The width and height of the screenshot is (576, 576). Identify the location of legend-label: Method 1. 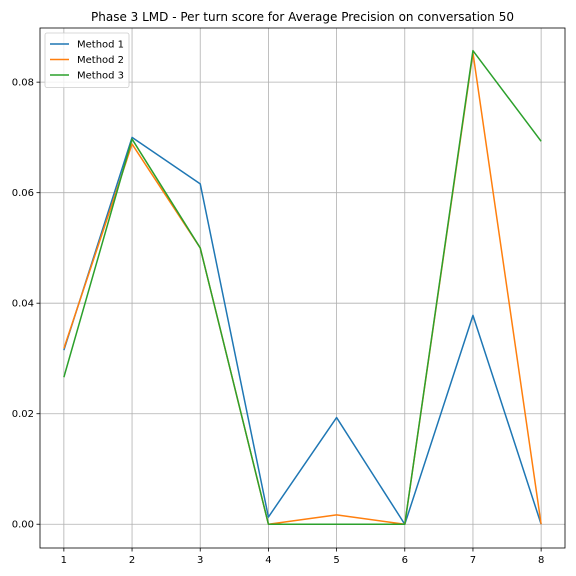
(100, 45).